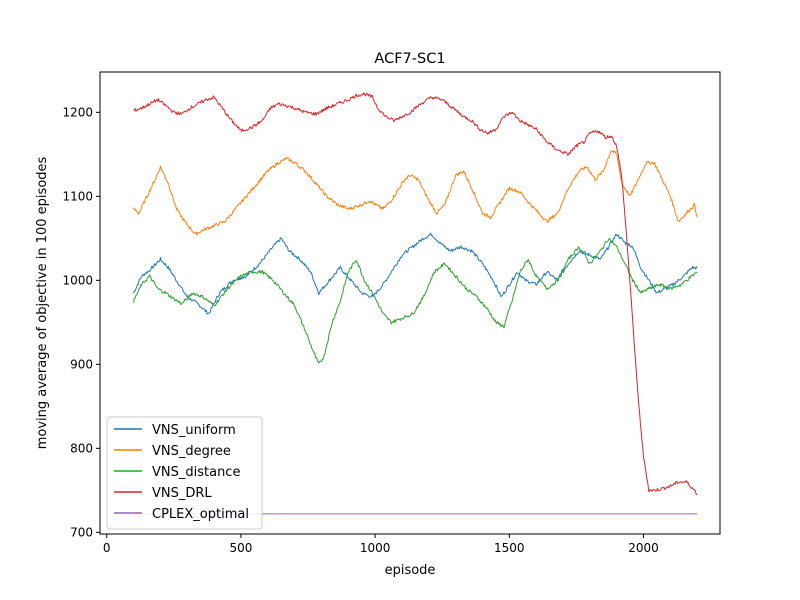 The width and height of the screenshot is (800, 600). I want to click on legend-label: VNS_uniform, so click(194, 430).